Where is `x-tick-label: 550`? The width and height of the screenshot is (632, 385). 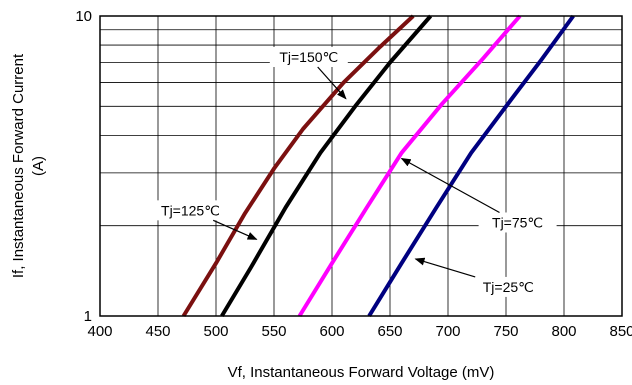 x-tick-label: 550 is located at coordinates (273, 331).